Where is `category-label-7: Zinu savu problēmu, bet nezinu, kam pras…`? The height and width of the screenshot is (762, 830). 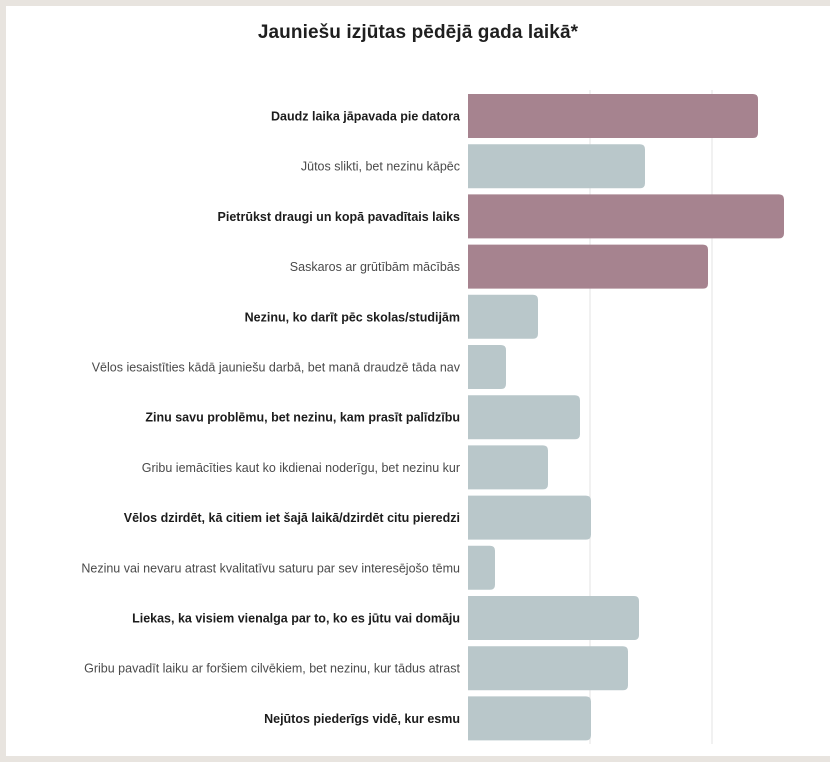 category-label-7: Zinu savu problēmu, bet nezinu, kam pras… is located at coordinates (302, 418).